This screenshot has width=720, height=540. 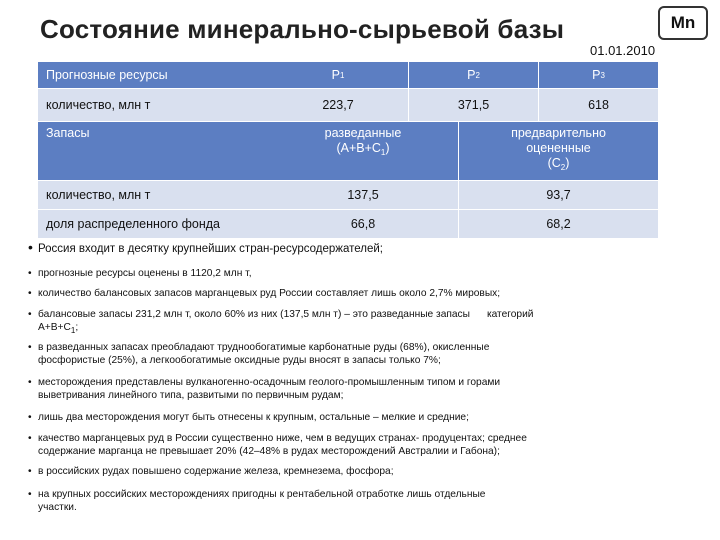 I want to click on header-explored: разведанные (A+B+C1), so click(x=363, y=141).